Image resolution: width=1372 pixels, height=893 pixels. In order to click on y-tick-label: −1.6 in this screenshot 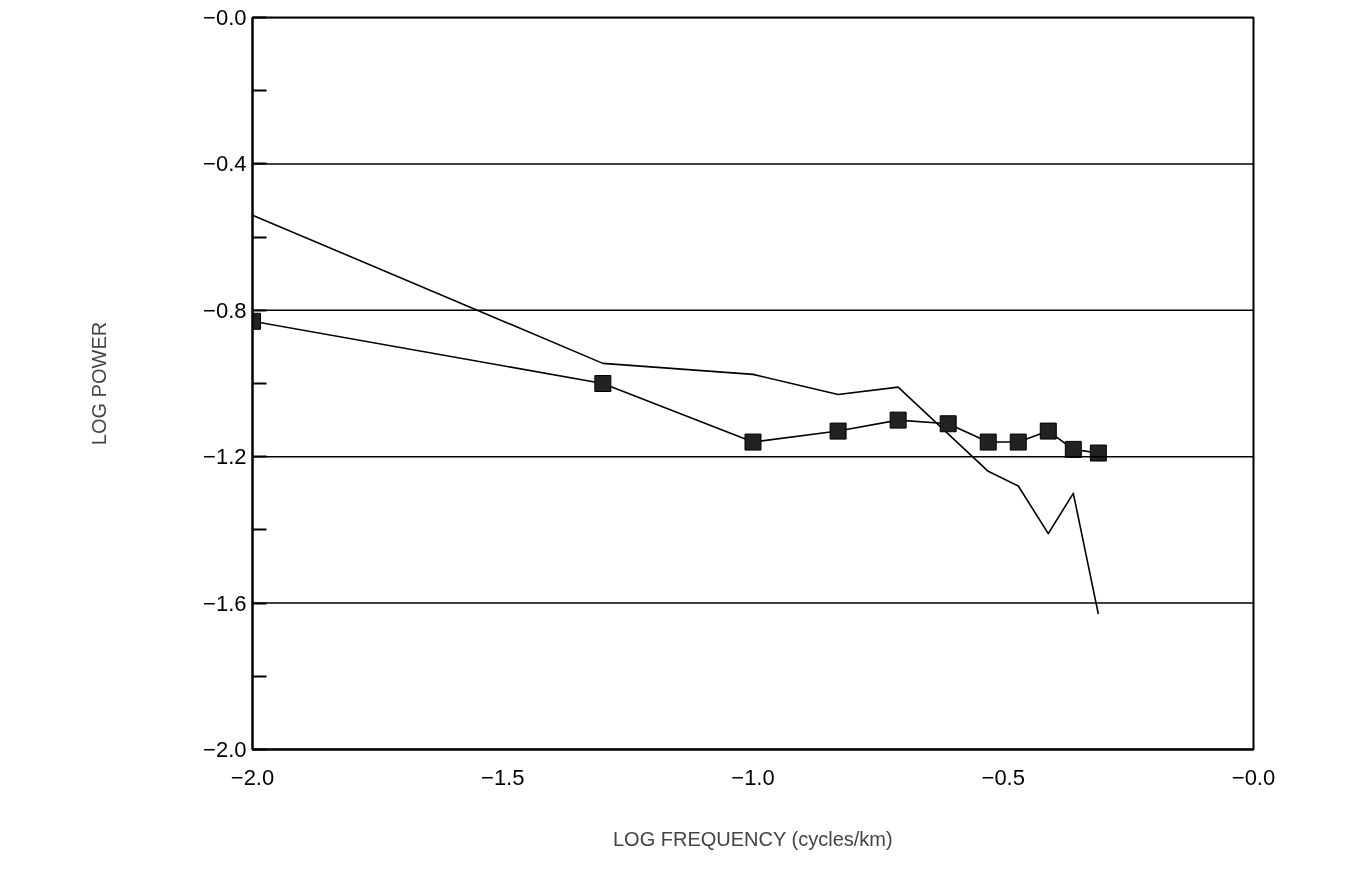, I will do `click(225, 603)`.